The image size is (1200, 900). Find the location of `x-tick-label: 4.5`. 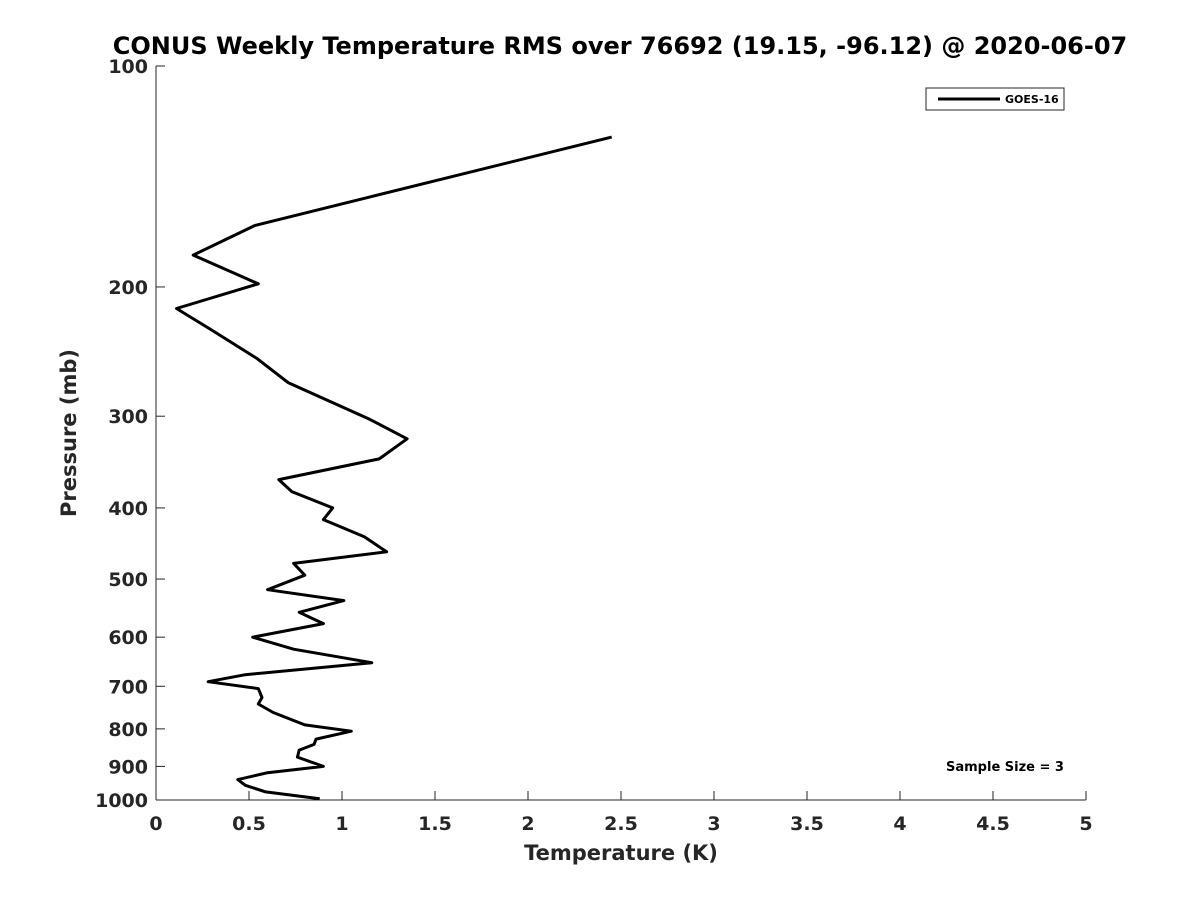

x-tick-label: 4.5 is located at coordinates (993, 824).